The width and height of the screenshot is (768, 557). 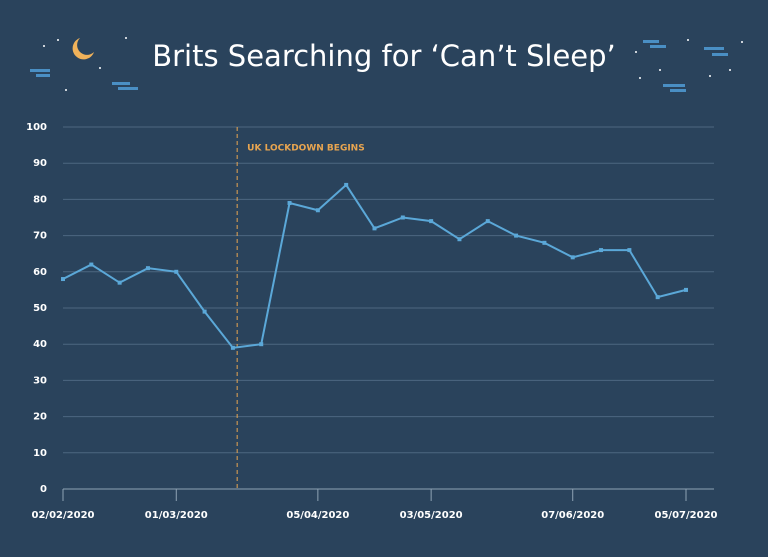 What do you see at coordinates (40, 453) in the screenshot?
I see `y-tick-label: 10` at bounding box center [40, 453].